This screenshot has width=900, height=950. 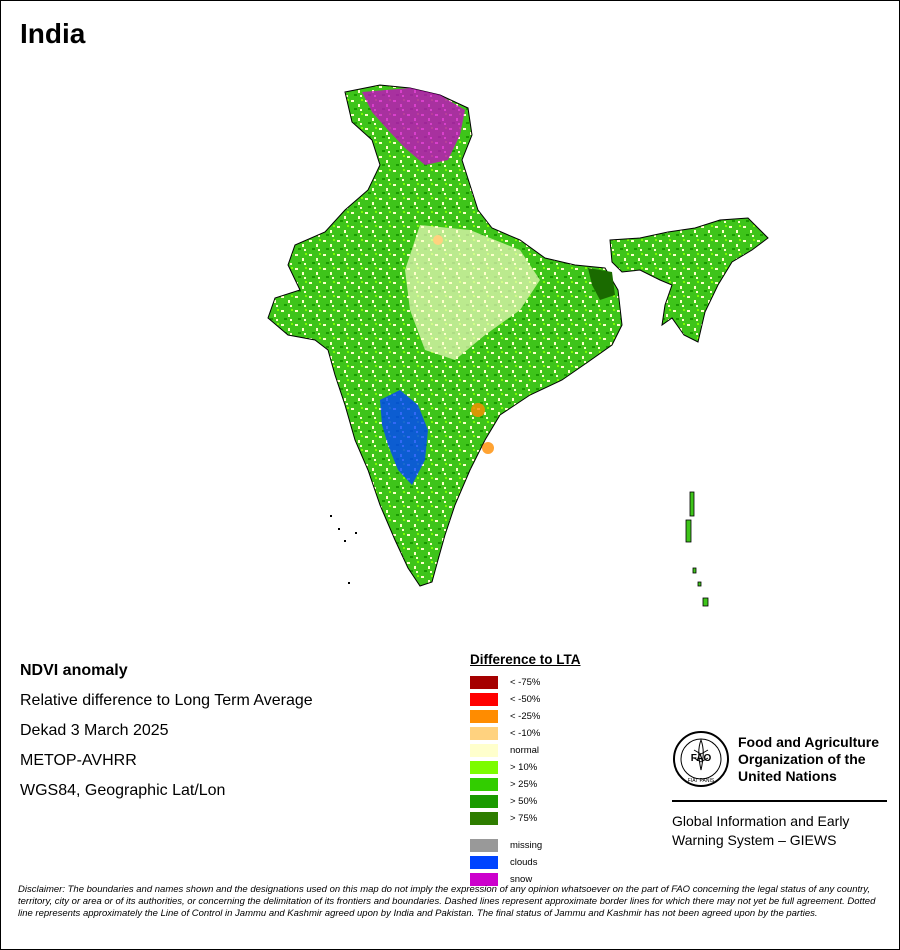 What do you see at coordinates (570, 784) in the screenshot?
I see `legend-item: > 25%` at bounding box center [570, 784].